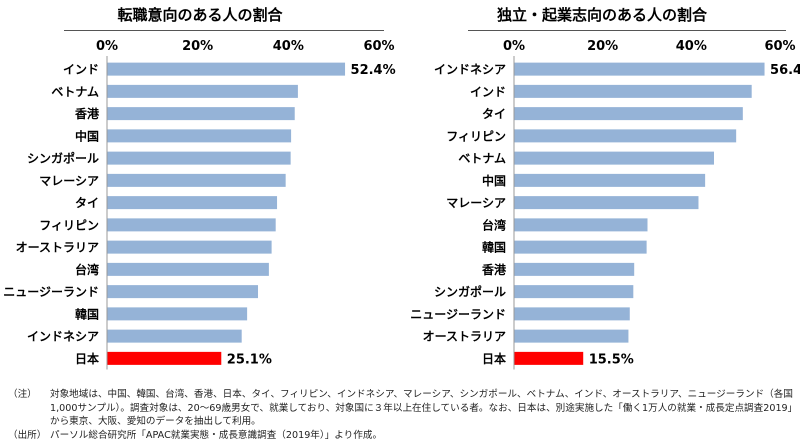 This screenshot has width=800, height=448. What do you see at coordinates (22, 394) in the screenshot?
I see `note-label: （注）` at bounding box center [22, 394].